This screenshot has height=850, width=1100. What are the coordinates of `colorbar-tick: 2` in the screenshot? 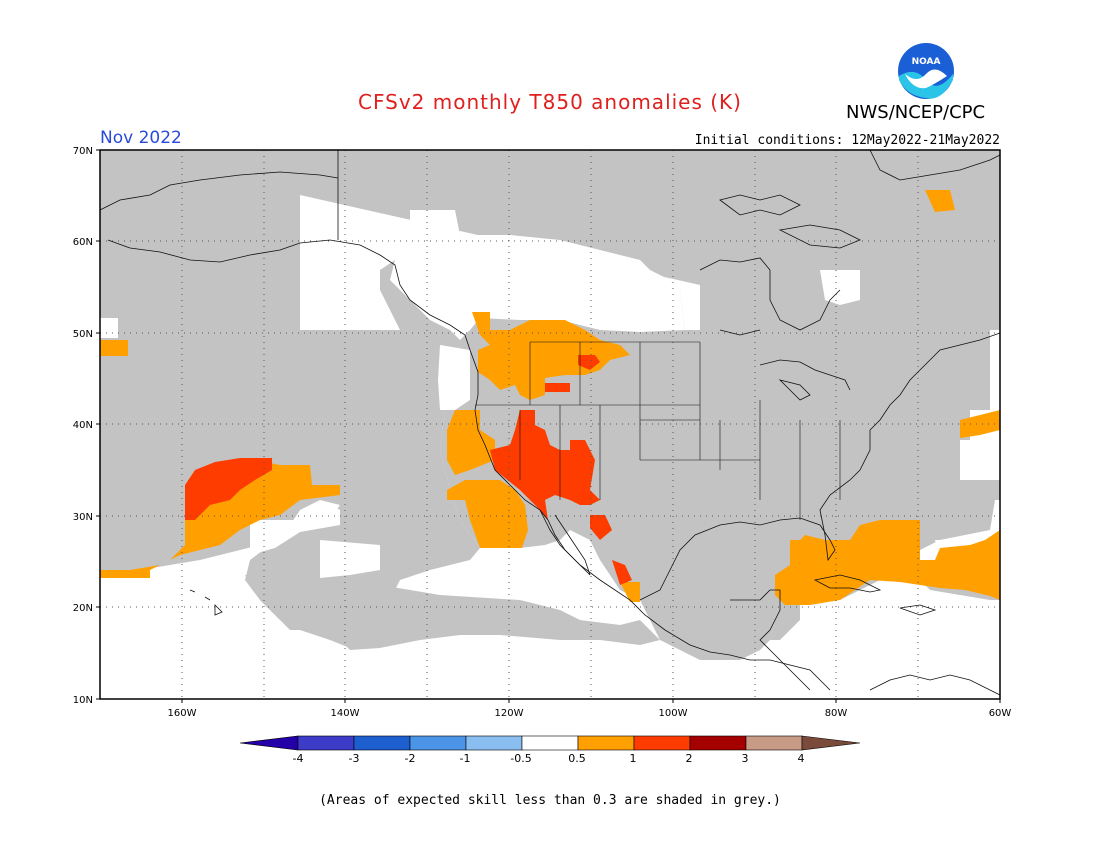 It's located at (689, 758).